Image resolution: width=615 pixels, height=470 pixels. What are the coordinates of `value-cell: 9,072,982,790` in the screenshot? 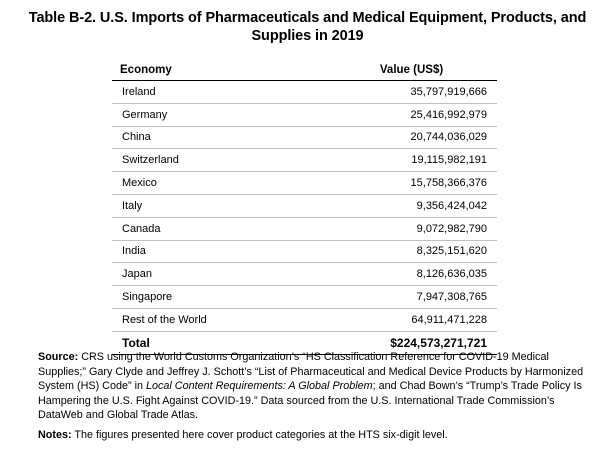 It's located at (395, 229).